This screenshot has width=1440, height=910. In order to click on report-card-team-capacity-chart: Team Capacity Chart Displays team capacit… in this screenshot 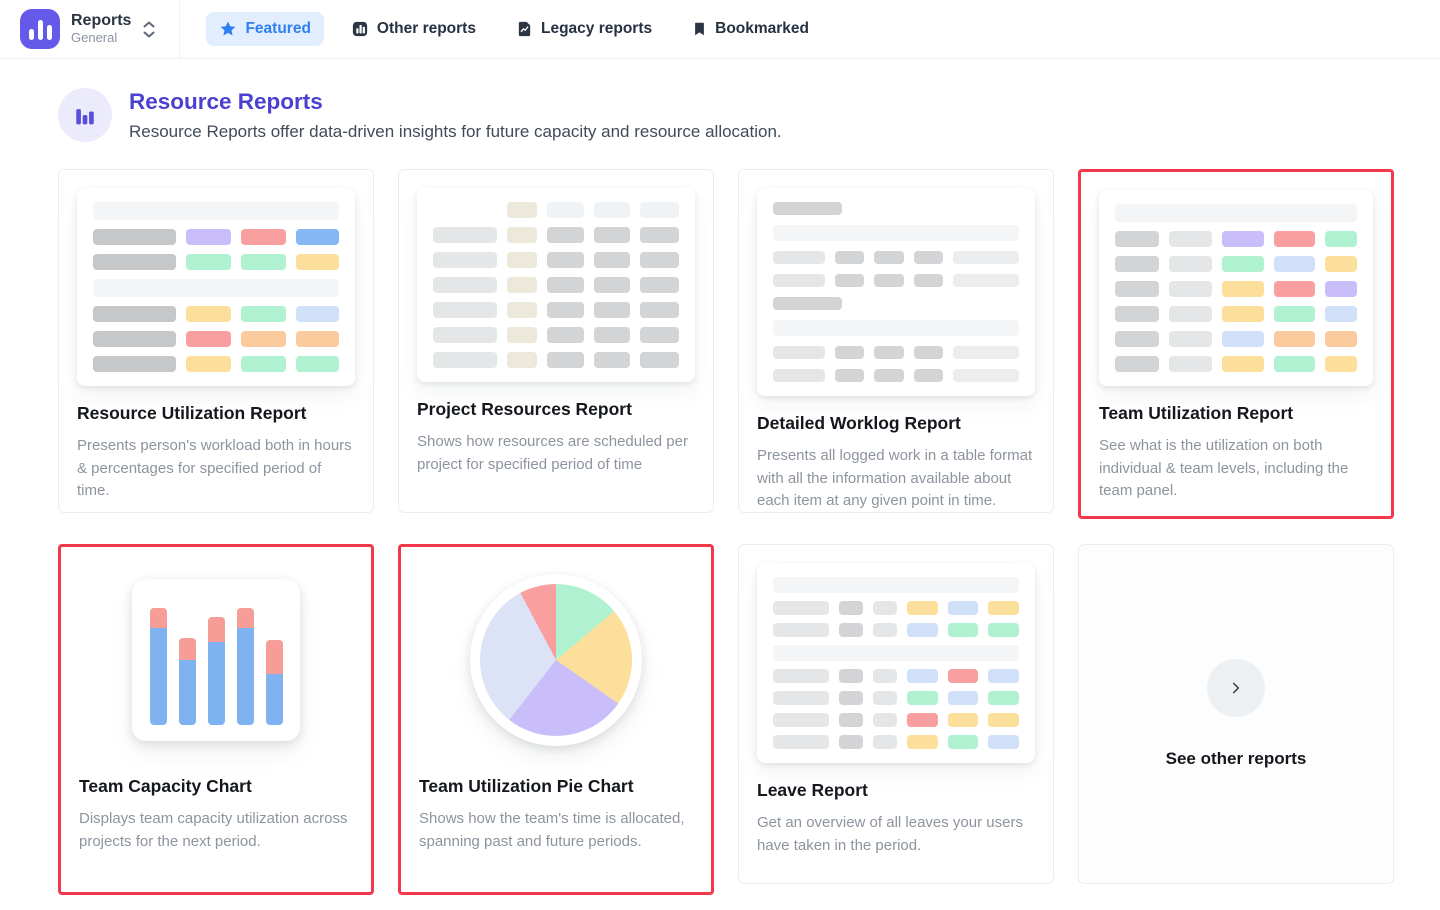, I will do `click(216, 719)`.